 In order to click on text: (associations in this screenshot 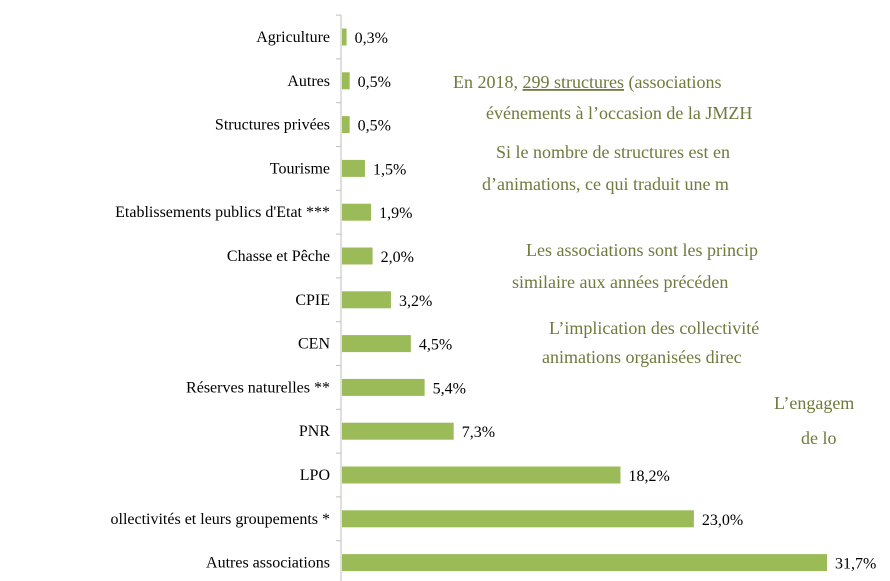, I will do `click(672, 82)`.